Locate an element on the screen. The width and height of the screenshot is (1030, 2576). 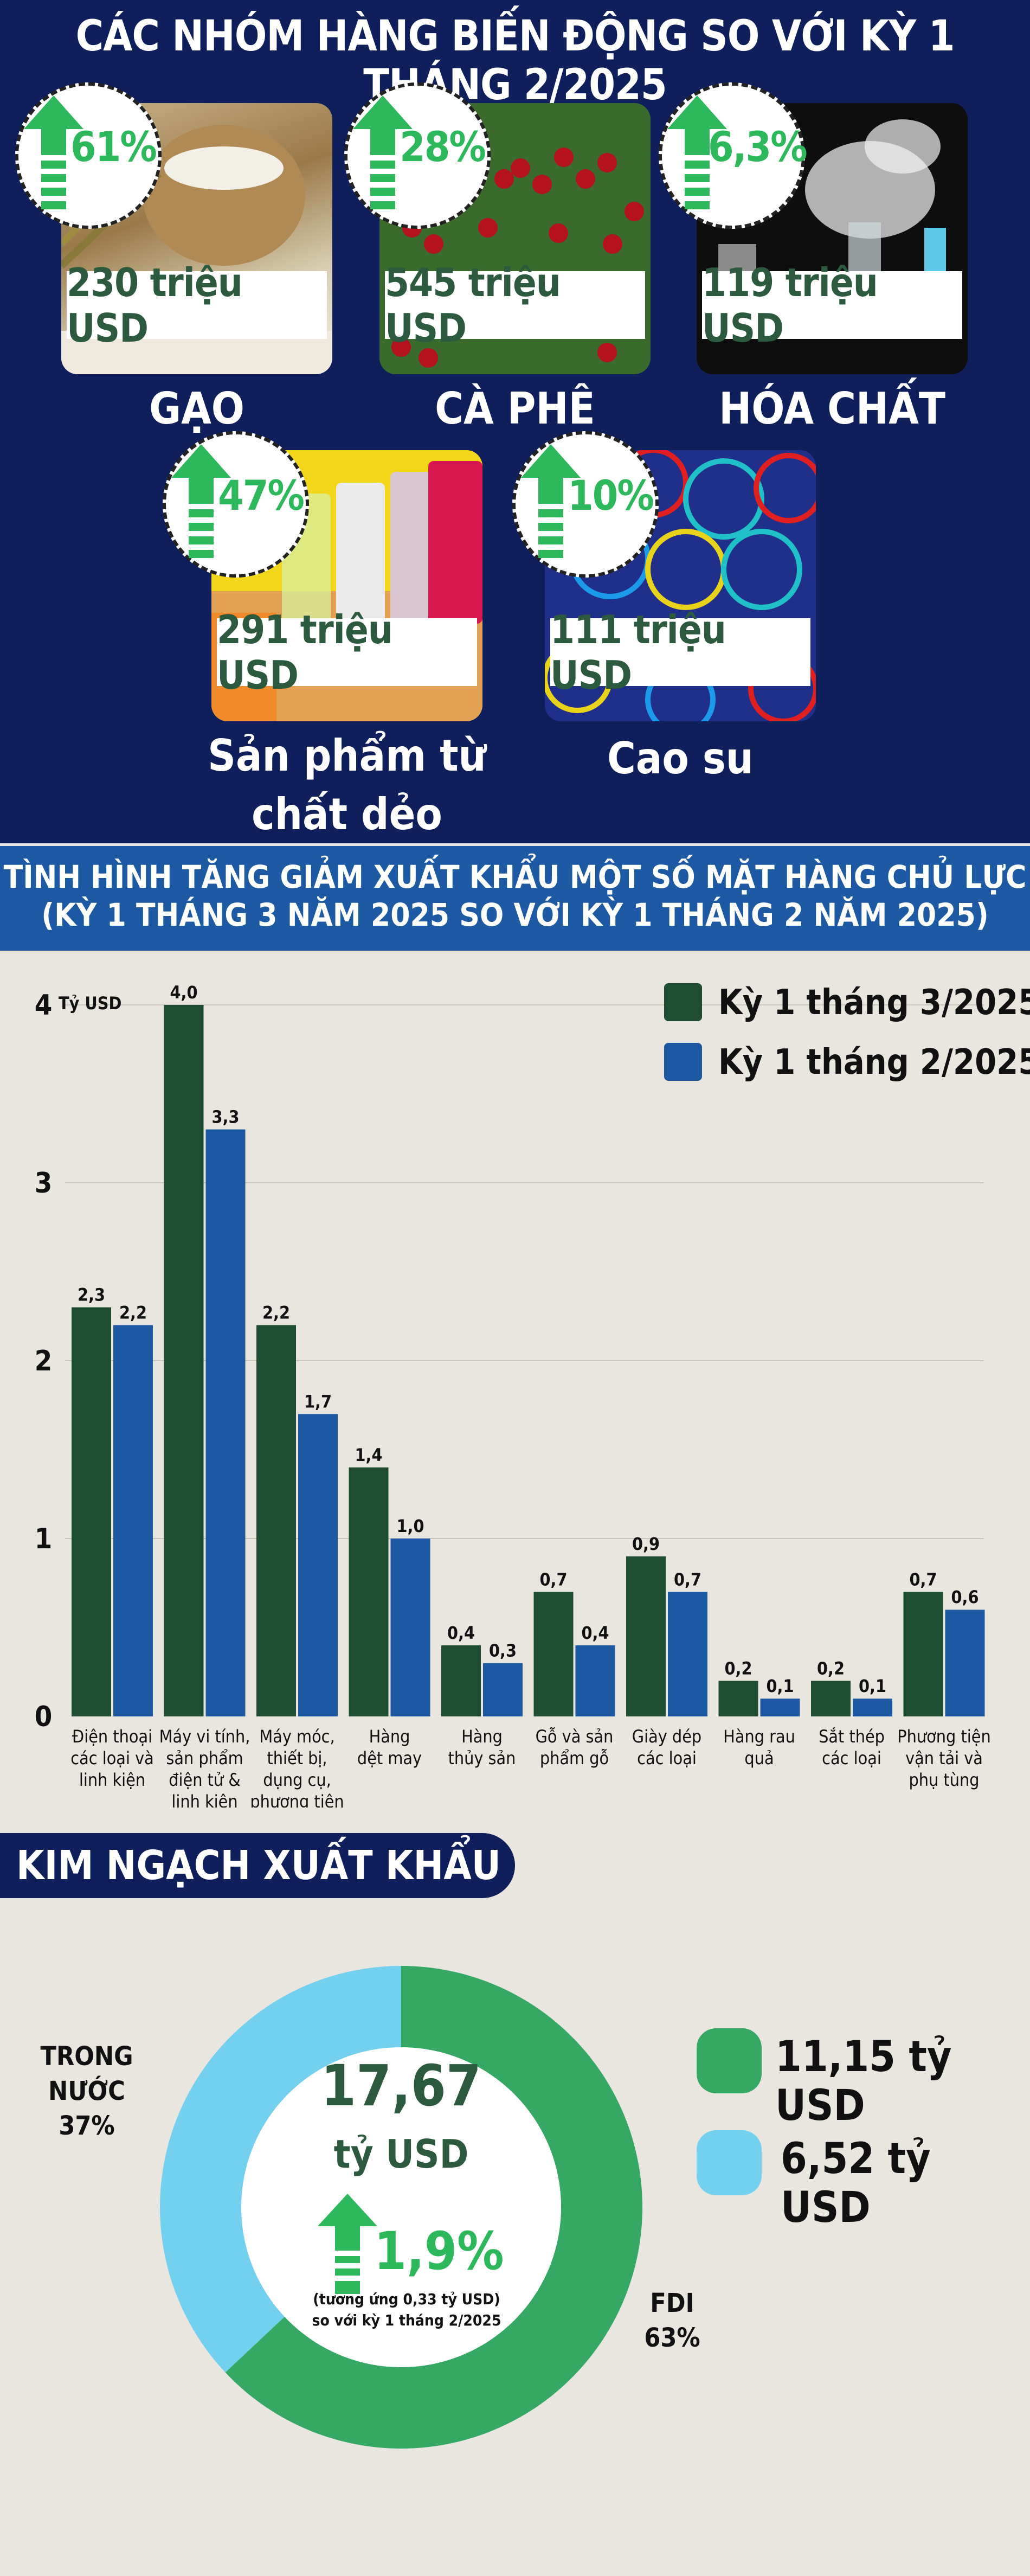
value-box: 111 triệu USD is located at coordinates (680, 652).